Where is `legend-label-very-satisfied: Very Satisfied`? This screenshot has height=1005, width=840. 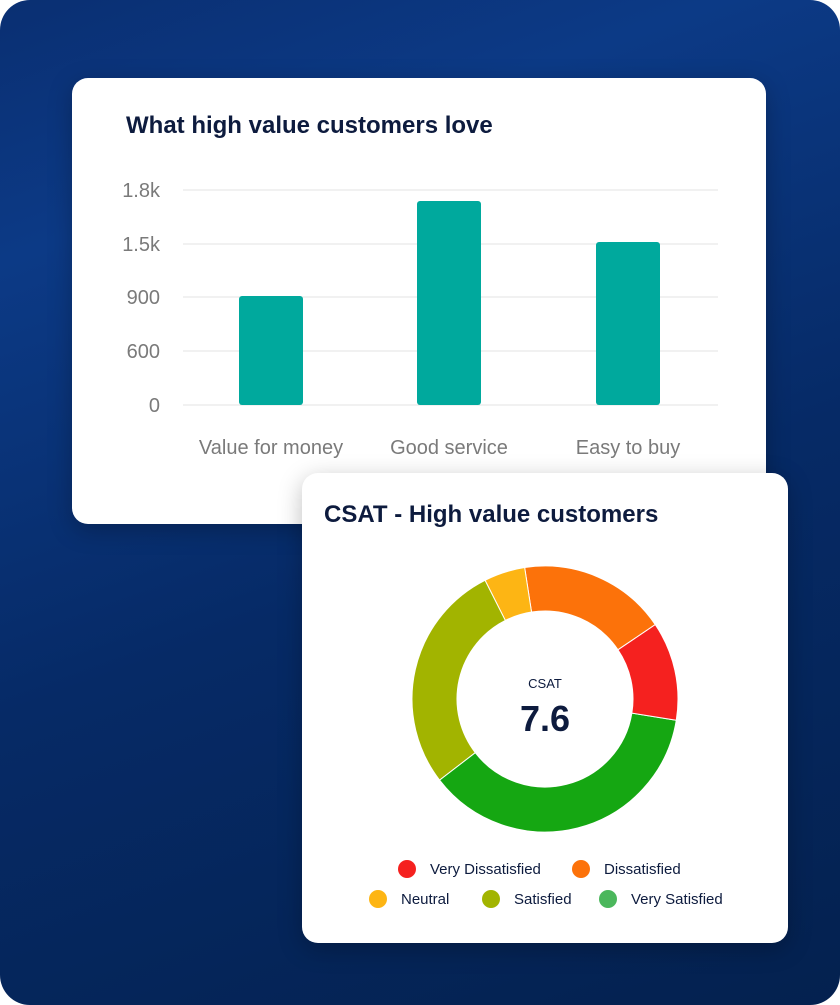 legend-label-very-satisfied: Very Satisfied is located at coordinates (677, 899).